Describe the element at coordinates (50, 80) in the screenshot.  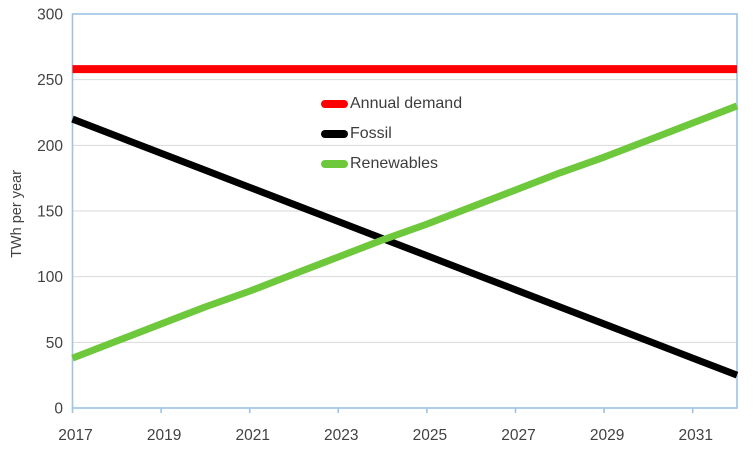
I see `y-tick-label: 250` at that location.